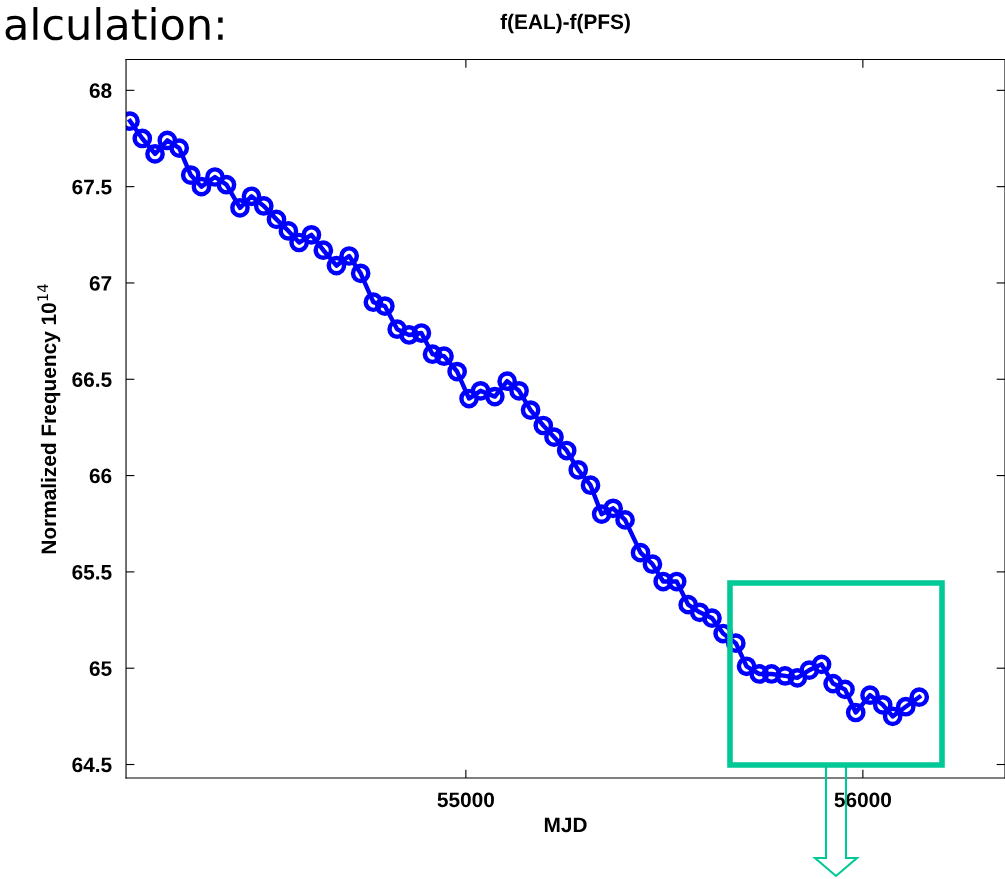  What do you see at coordinates (92, 765) in the screenshot?
I see `y-tick-label: 64.5` at bounding box center [92, 765].